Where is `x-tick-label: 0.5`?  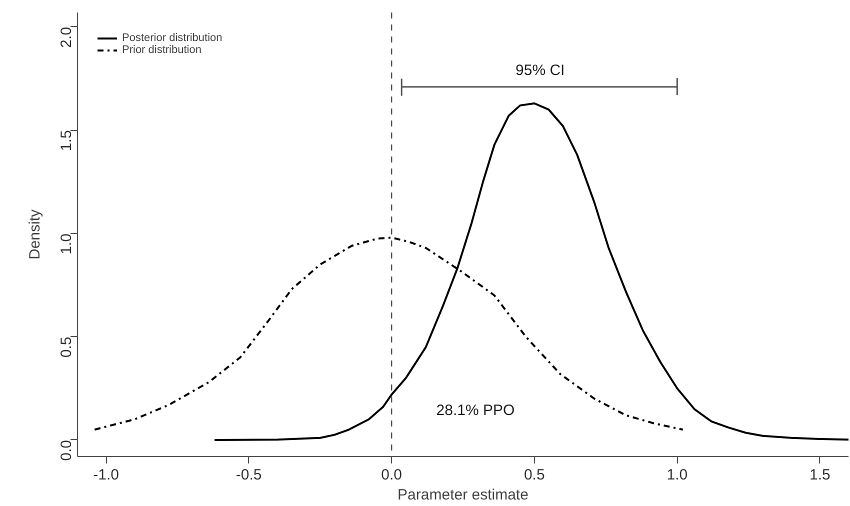
x-tick-label: 0.5 is located at coordinates (534, 475).